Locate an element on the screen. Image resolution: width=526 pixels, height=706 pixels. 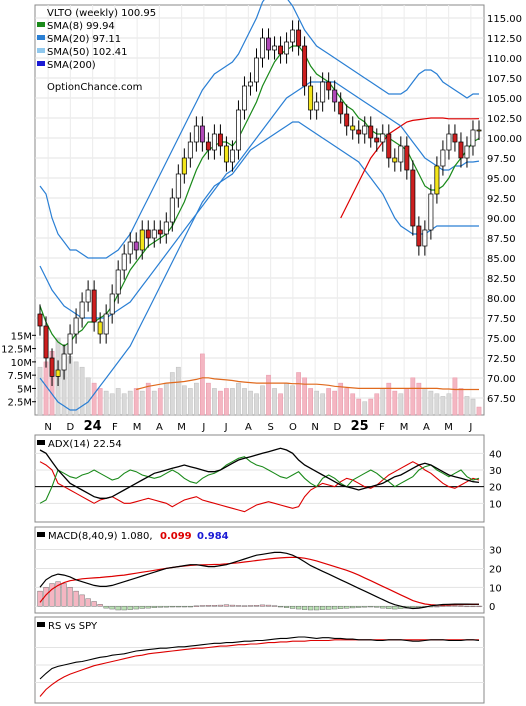
macd-swatch is located at coordinates (41, 534).